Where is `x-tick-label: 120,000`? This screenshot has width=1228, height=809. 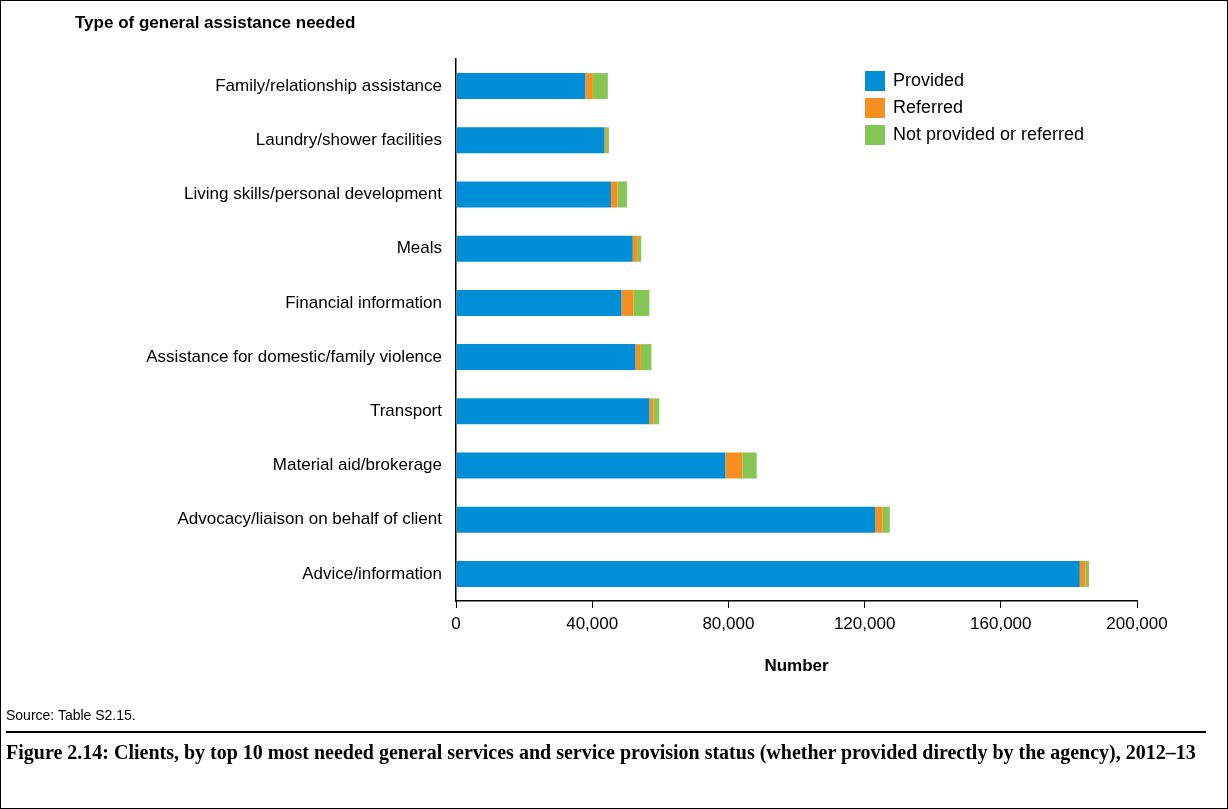
x-tick-label: 120,000 is located at coordinates (864, 623).